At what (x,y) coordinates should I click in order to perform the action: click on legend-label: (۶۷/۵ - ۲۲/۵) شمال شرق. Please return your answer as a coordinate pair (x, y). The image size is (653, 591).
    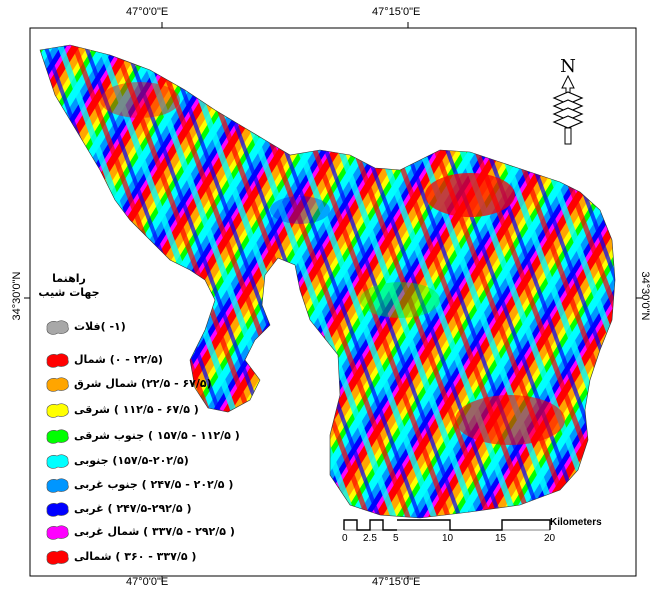
    Looking at the image, I should click on (143, 383).